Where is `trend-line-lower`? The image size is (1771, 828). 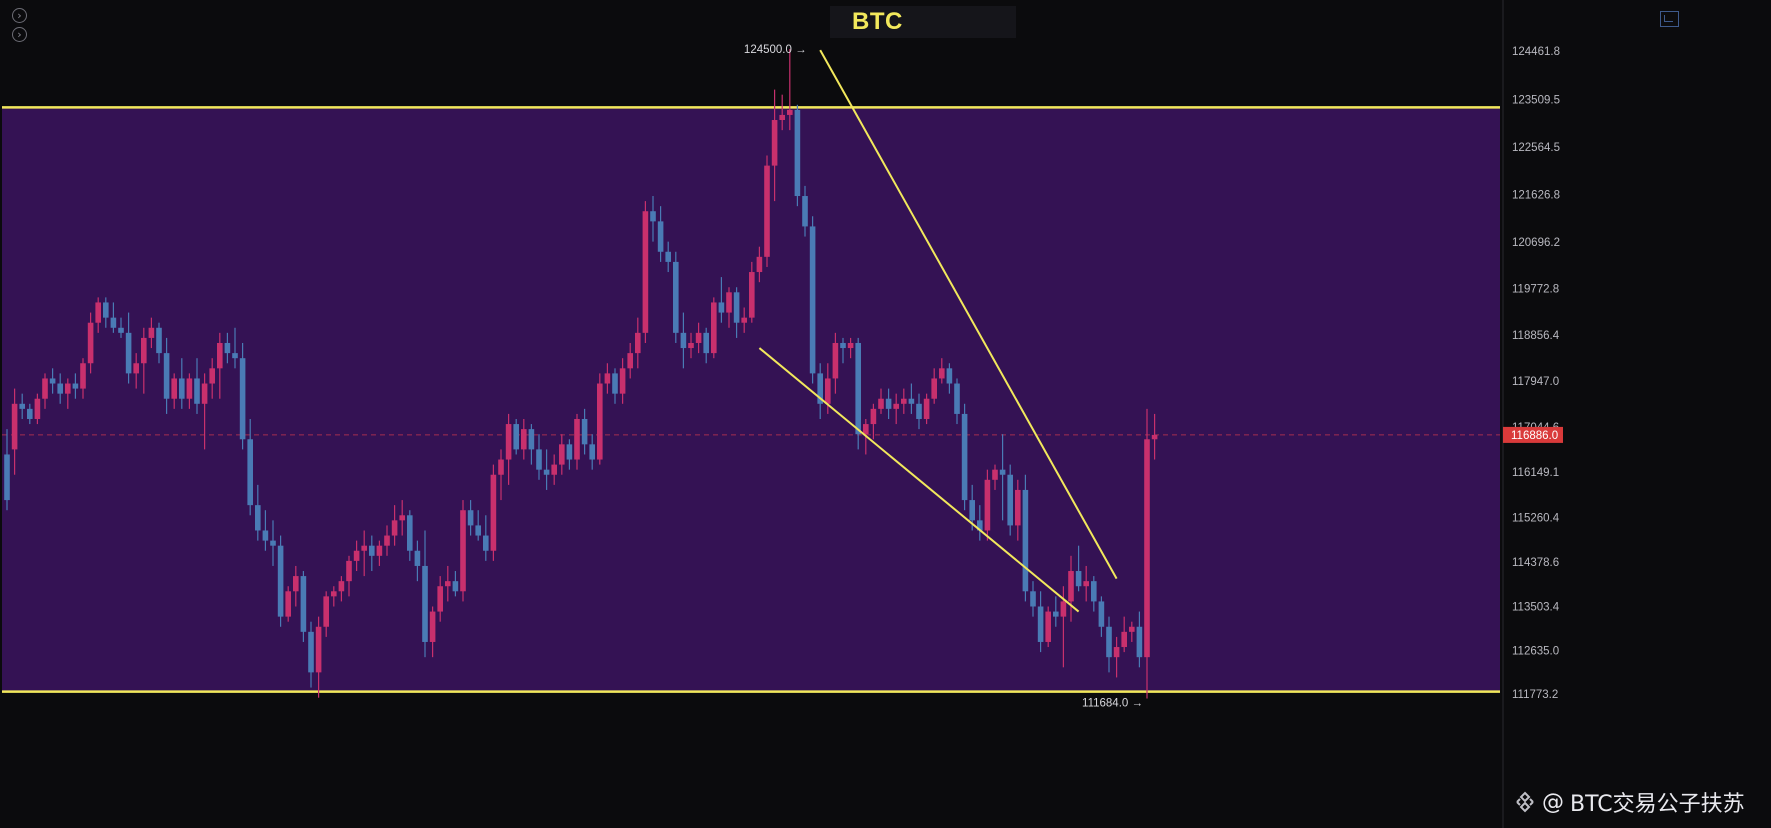 trend-line-lower is located at coordinates (919, 480).